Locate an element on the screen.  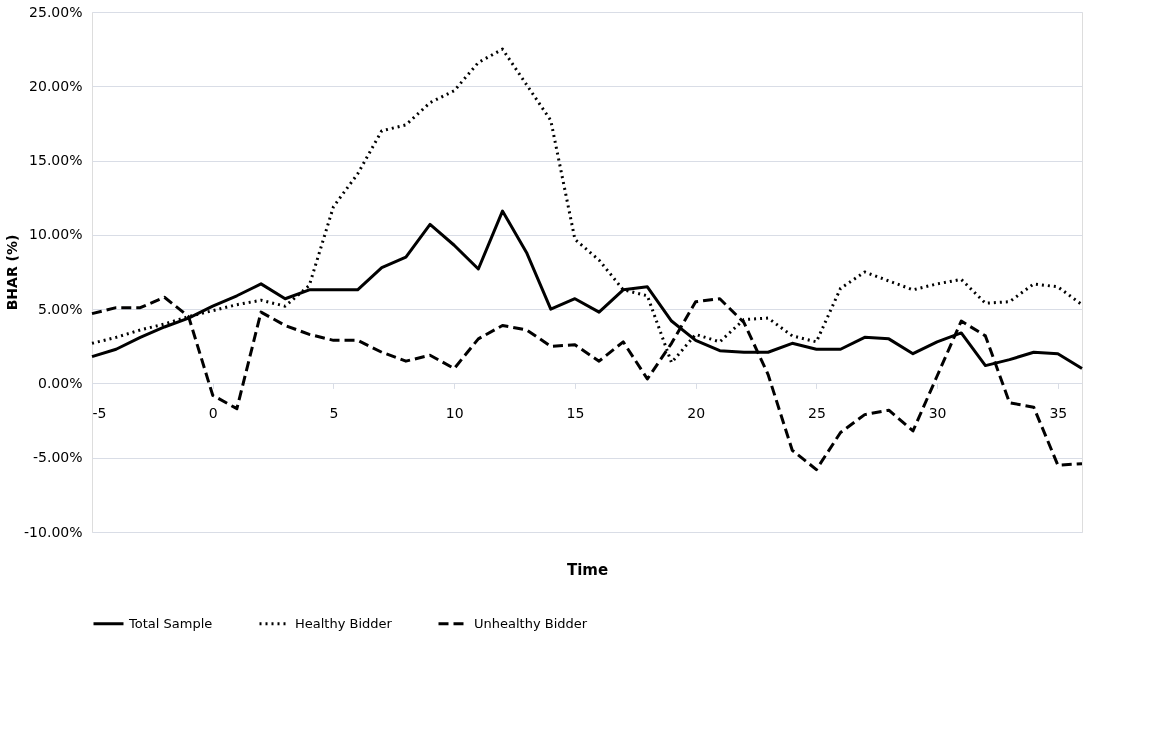
legend-label: Total Sample is located at coordinates (170, 623).